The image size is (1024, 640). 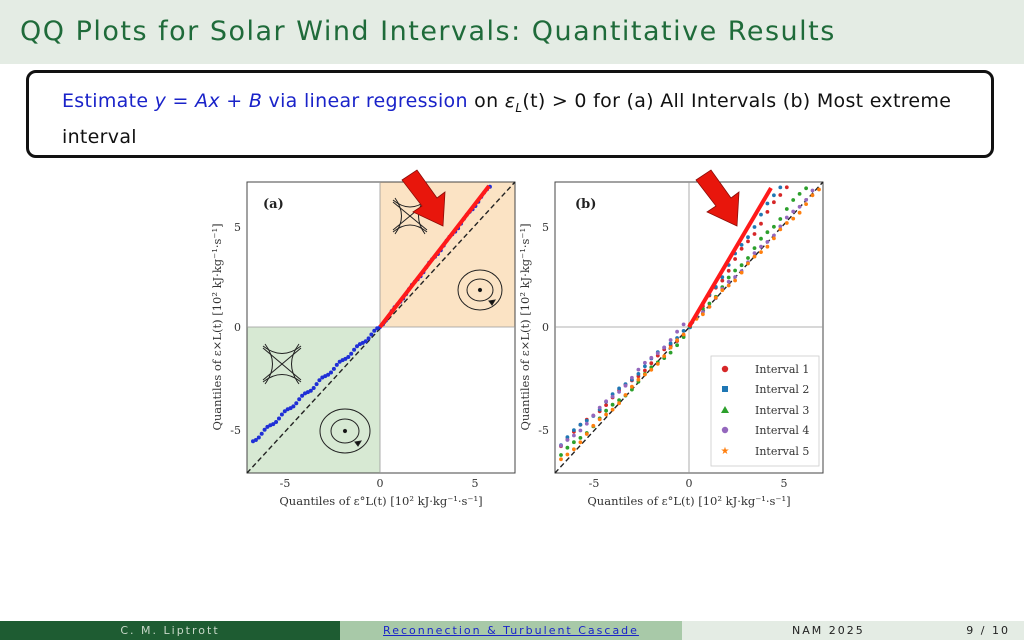 I want to click on footer-venue: NAM 2025, so click(x=828, y=630).